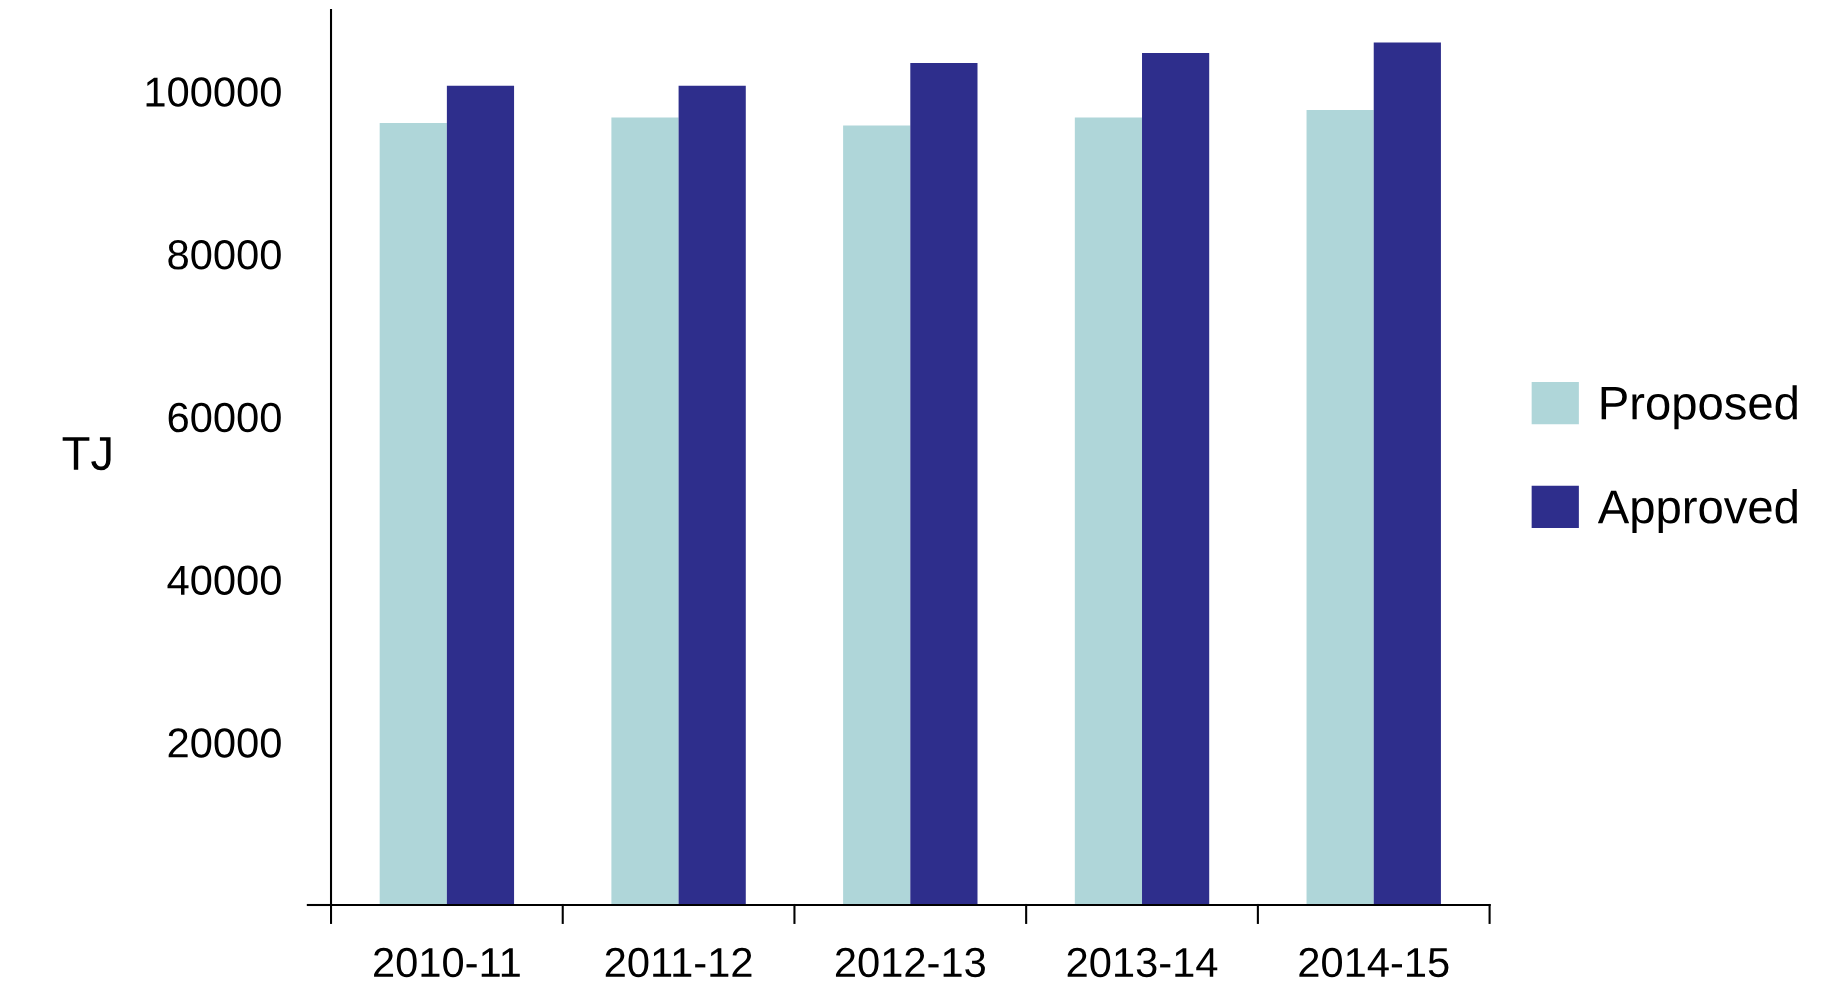 Image resolution: width=1839 pixels, height=1000 pixels. Describe the element at coordinates (447, 962) in the screenshot. I see `x-tick-label: 2010-11` at that location.